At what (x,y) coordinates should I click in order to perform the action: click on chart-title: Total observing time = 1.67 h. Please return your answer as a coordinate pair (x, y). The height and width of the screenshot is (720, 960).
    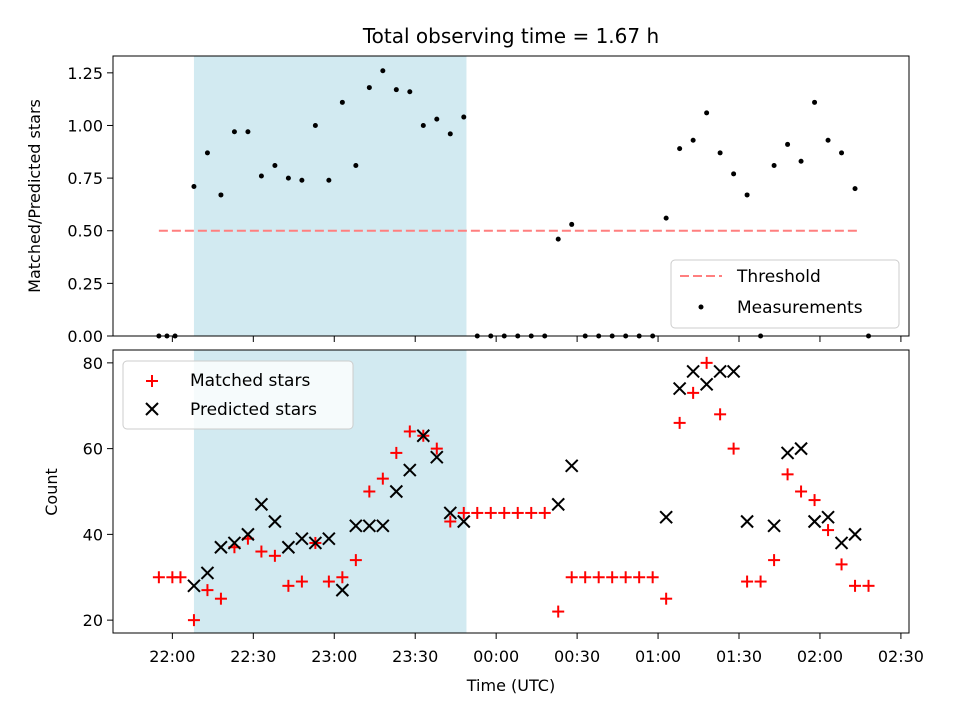
    Looking at the image, I should click on (510, 36).